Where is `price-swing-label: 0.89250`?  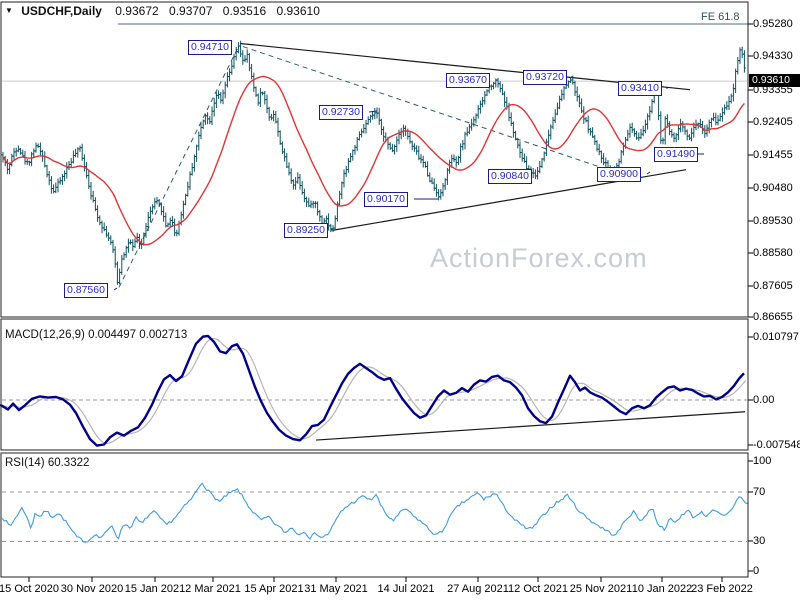
price-swing-label: 0.89250 is located at coordinates (306, 230).